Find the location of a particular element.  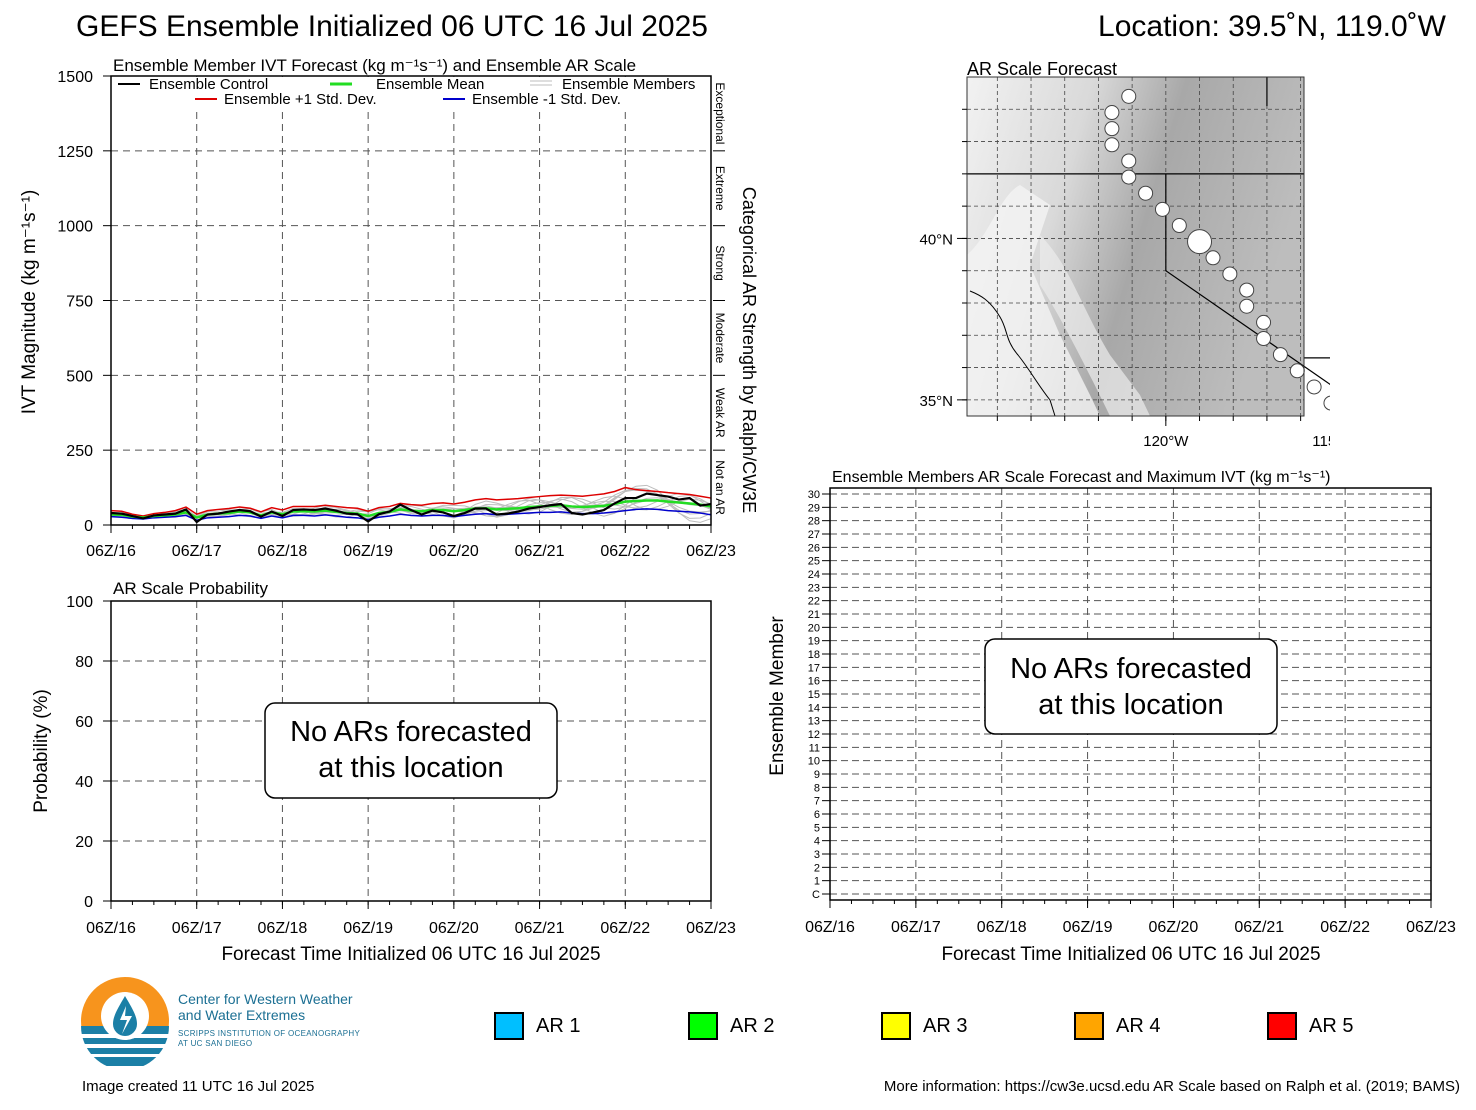

member-ytick-label: 5 is located at coordinates (817, 828).